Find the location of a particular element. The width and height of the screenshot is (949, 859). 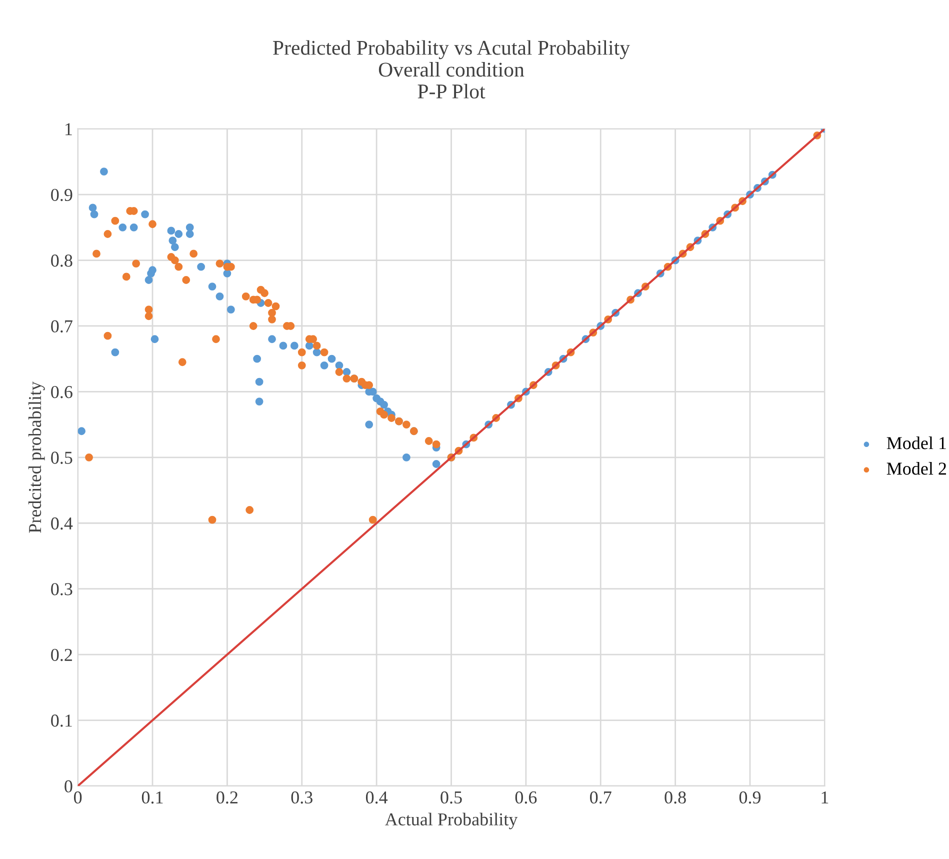

y-tick-label: 0.6 is located at coordinates (61, 392).